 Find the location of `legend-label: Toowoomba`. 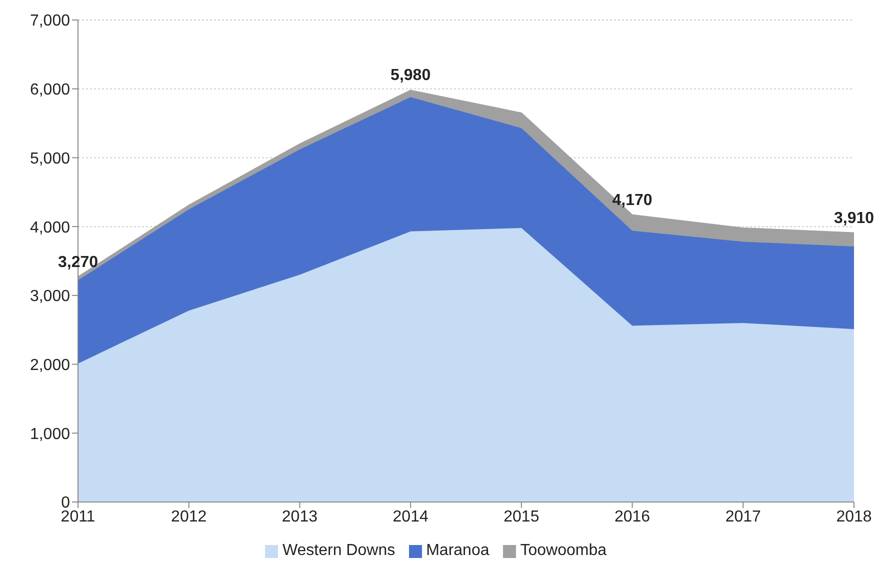

legend-label: Toowoomba is located at coordinates (563, 551).